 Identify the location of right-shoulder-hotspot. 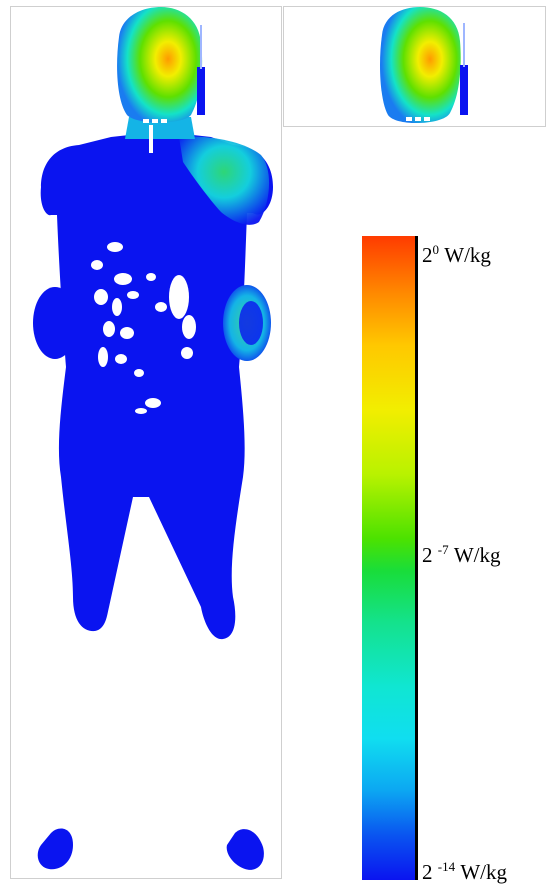
(224, 180).